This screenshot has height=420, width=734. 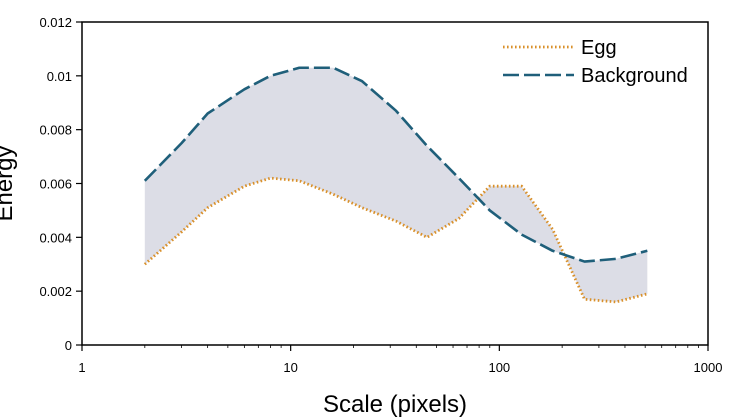 I want to click on x-axis-ticks: 1 10 100 1000, so click(x=400, y=360).